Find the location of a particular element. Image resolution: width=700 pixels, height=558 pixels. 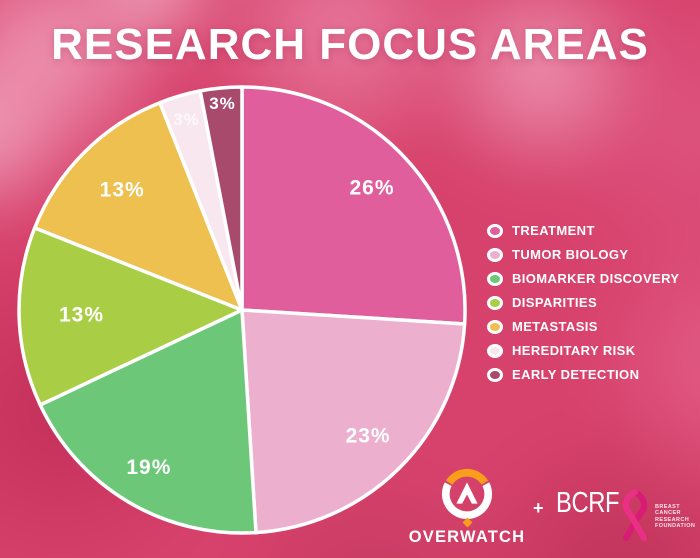

overwatch-logo: OVERWATCH is located at coordinates (467, 507).